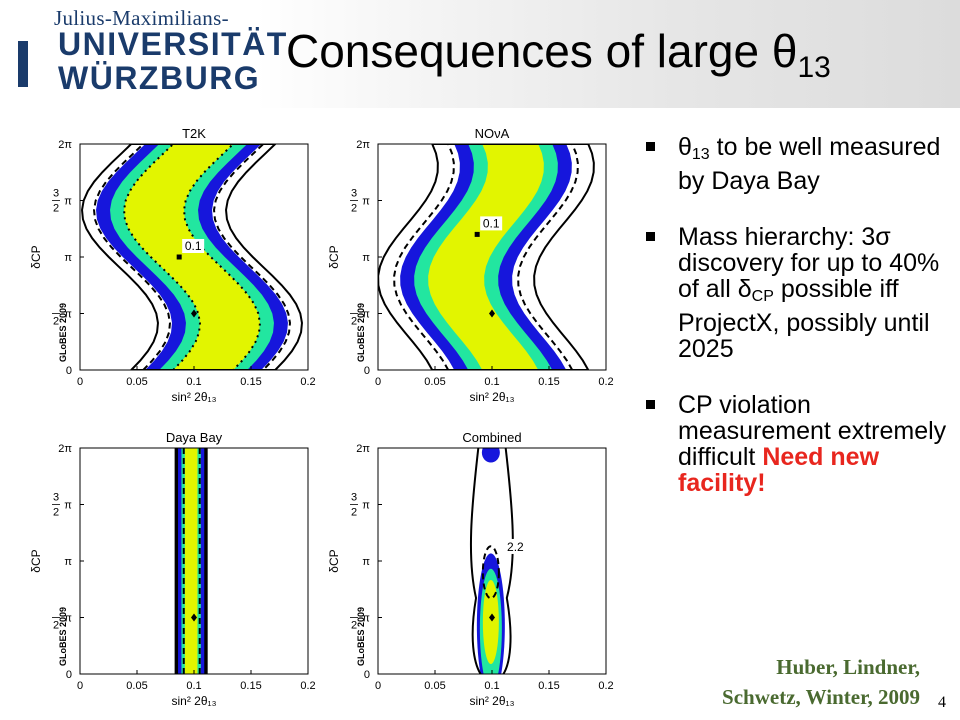  Describe the element at coordinates (150, 52) in the screenshot. I see `university-logo: Julius-Maximilians- UNIVERSITÄT WÜRZBURG` at that location.